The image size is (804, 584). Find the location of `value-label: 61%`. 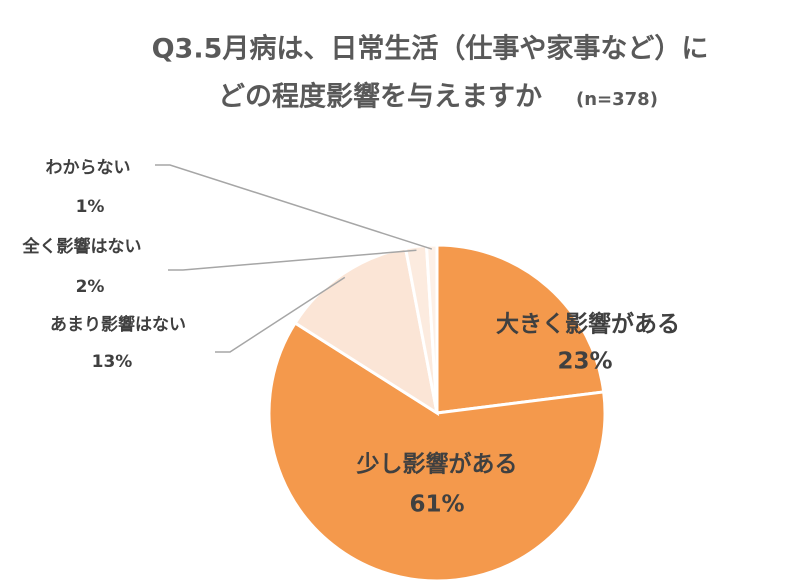

value-label: 61% is located at coordinates (436, 505).